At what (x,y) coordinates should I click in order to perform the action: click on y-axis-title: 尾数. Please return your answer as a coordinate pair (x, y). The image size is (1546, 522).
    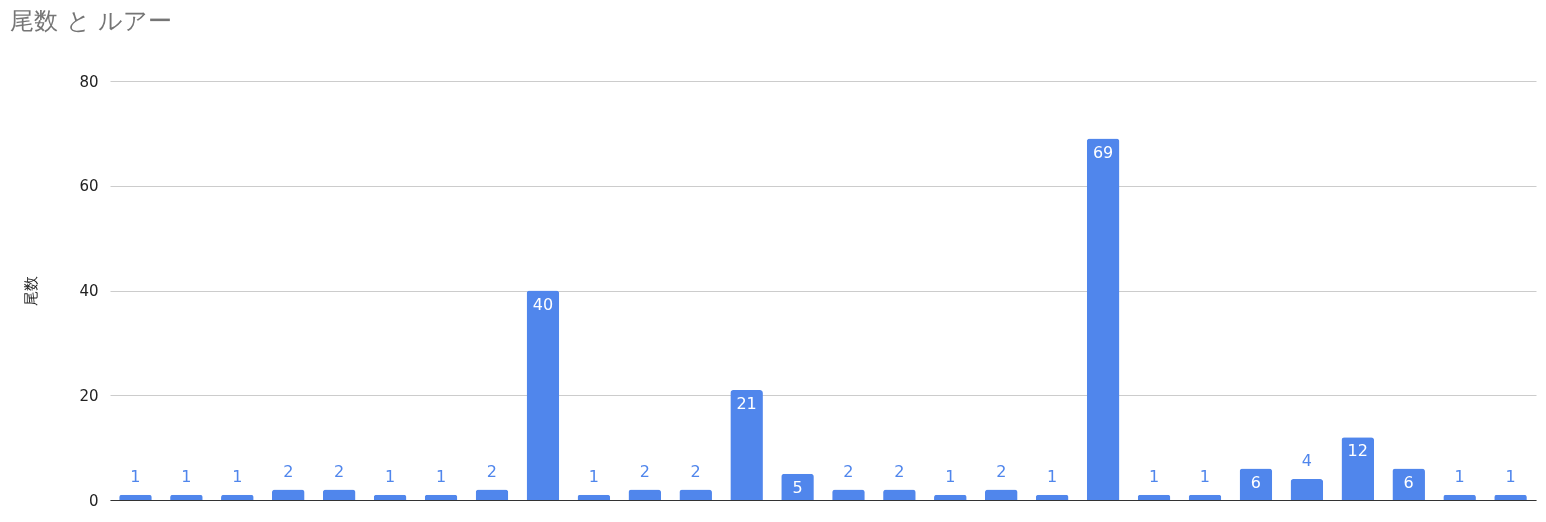
    Looking at the image, I should click on (31, 291).